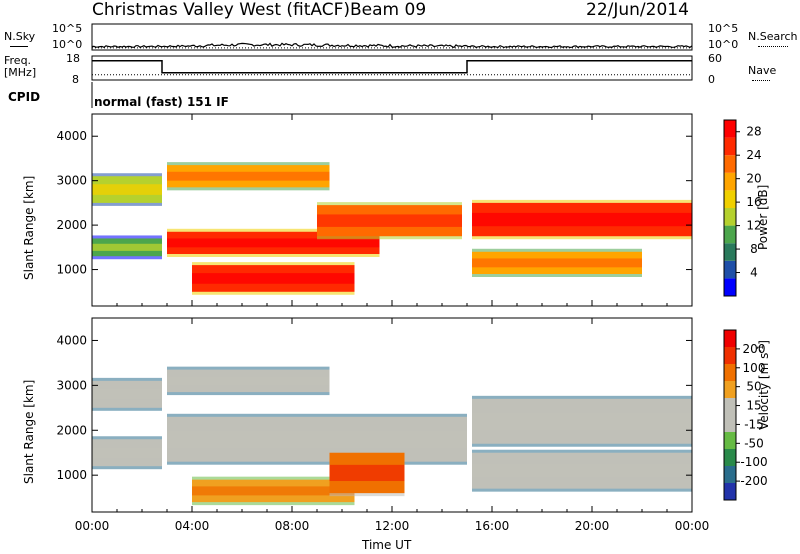 Image resolution: width=800 pixels, height=554 pixels. Describe the element at coordinates (754, 443) in the screenshot. I see `velocity-colorbar-label-5: -50` at that location.